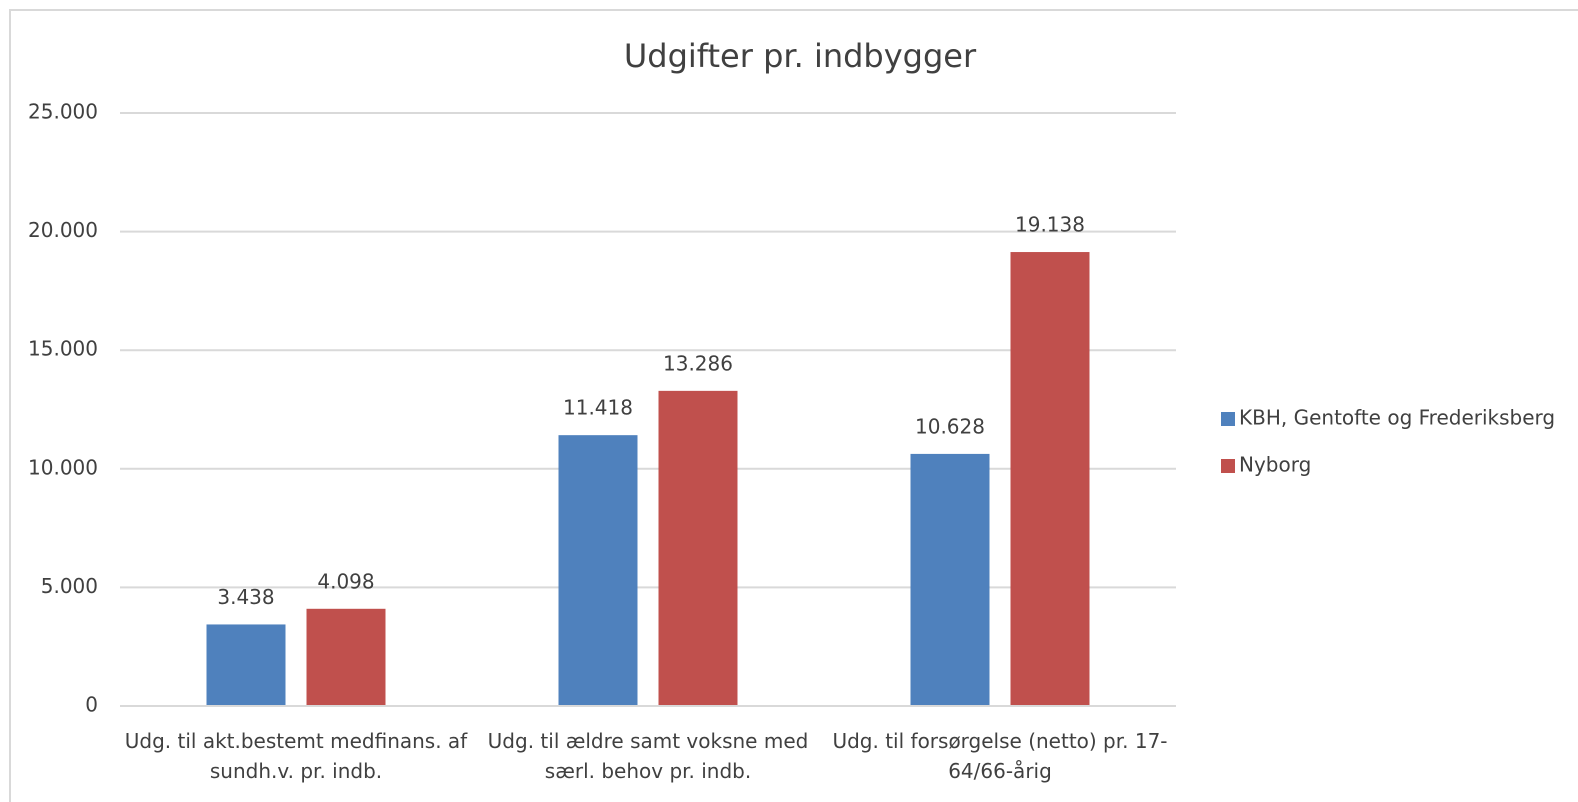 The image size is (1578, 802). I want to click on y-tick-label: 10.000, so click(63, 467).